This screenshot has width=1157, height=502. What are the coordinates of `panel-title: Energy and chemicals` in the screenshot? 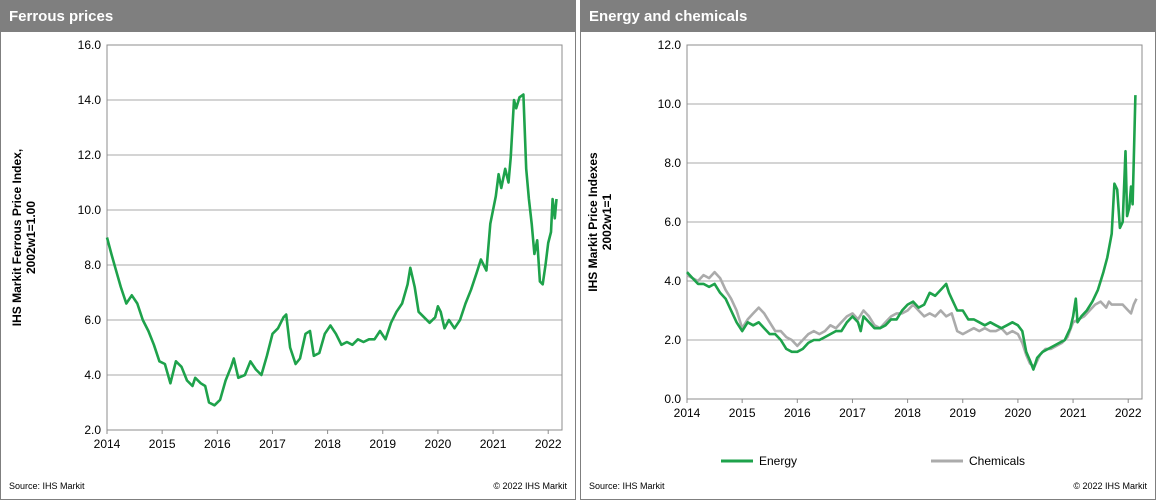 It's located at (868, 16).